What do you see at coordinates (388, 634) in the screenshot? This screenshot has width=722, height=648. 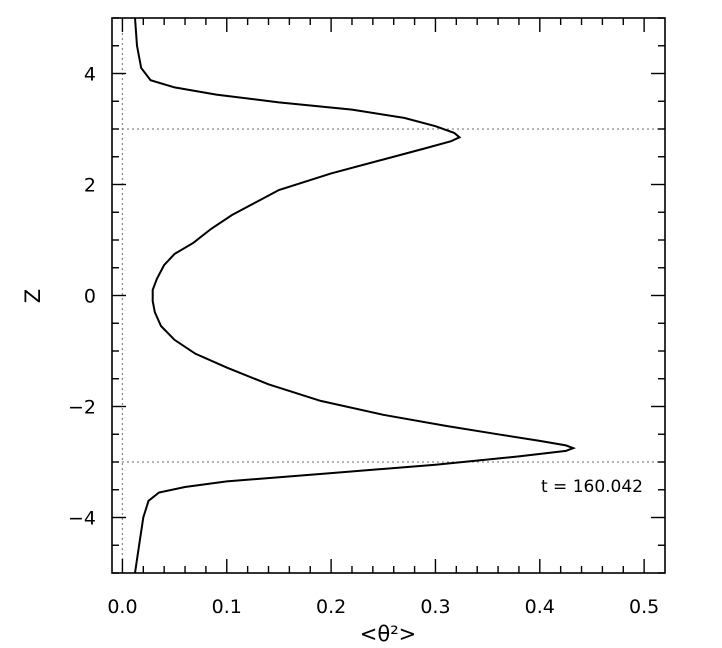 I see `x-axis-title: <θ²>` at bounding box center [388, 634].